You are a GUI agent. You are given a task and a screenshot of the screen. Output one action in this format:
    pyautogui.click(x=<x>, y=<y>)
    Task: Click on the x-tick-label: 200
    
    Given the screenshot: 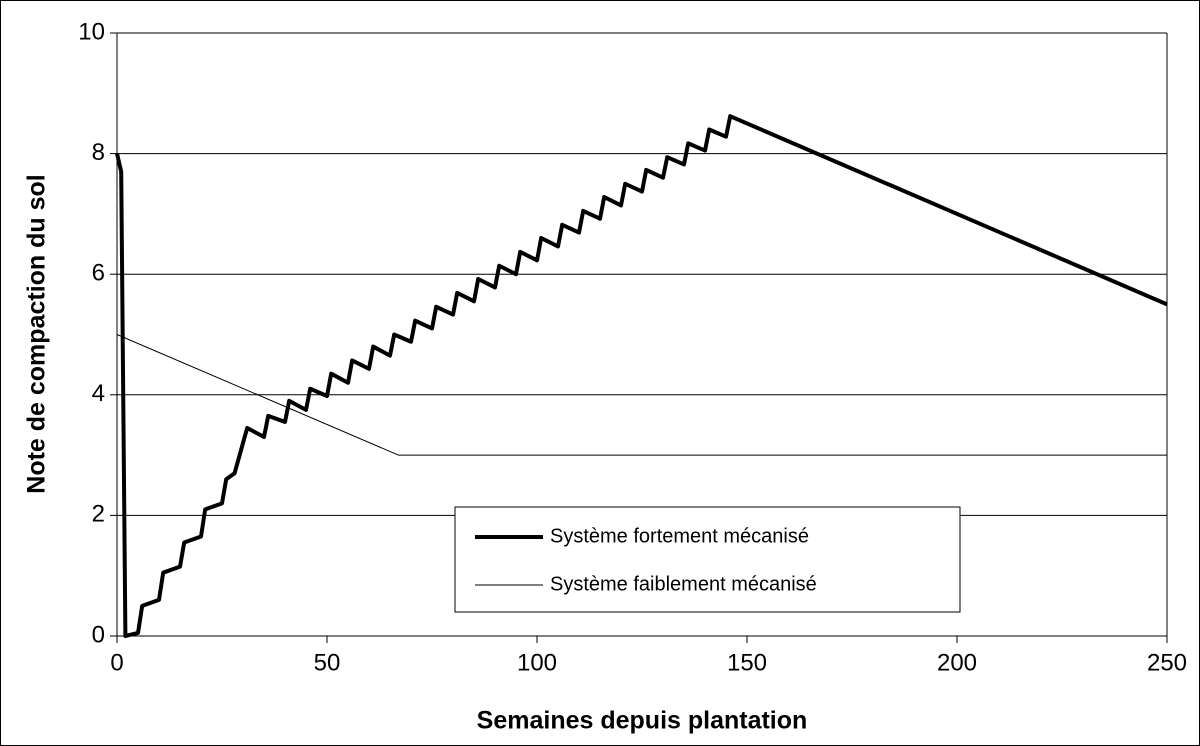 What is the action you would take?
    pyautogui.click(x=957, y=662)
    